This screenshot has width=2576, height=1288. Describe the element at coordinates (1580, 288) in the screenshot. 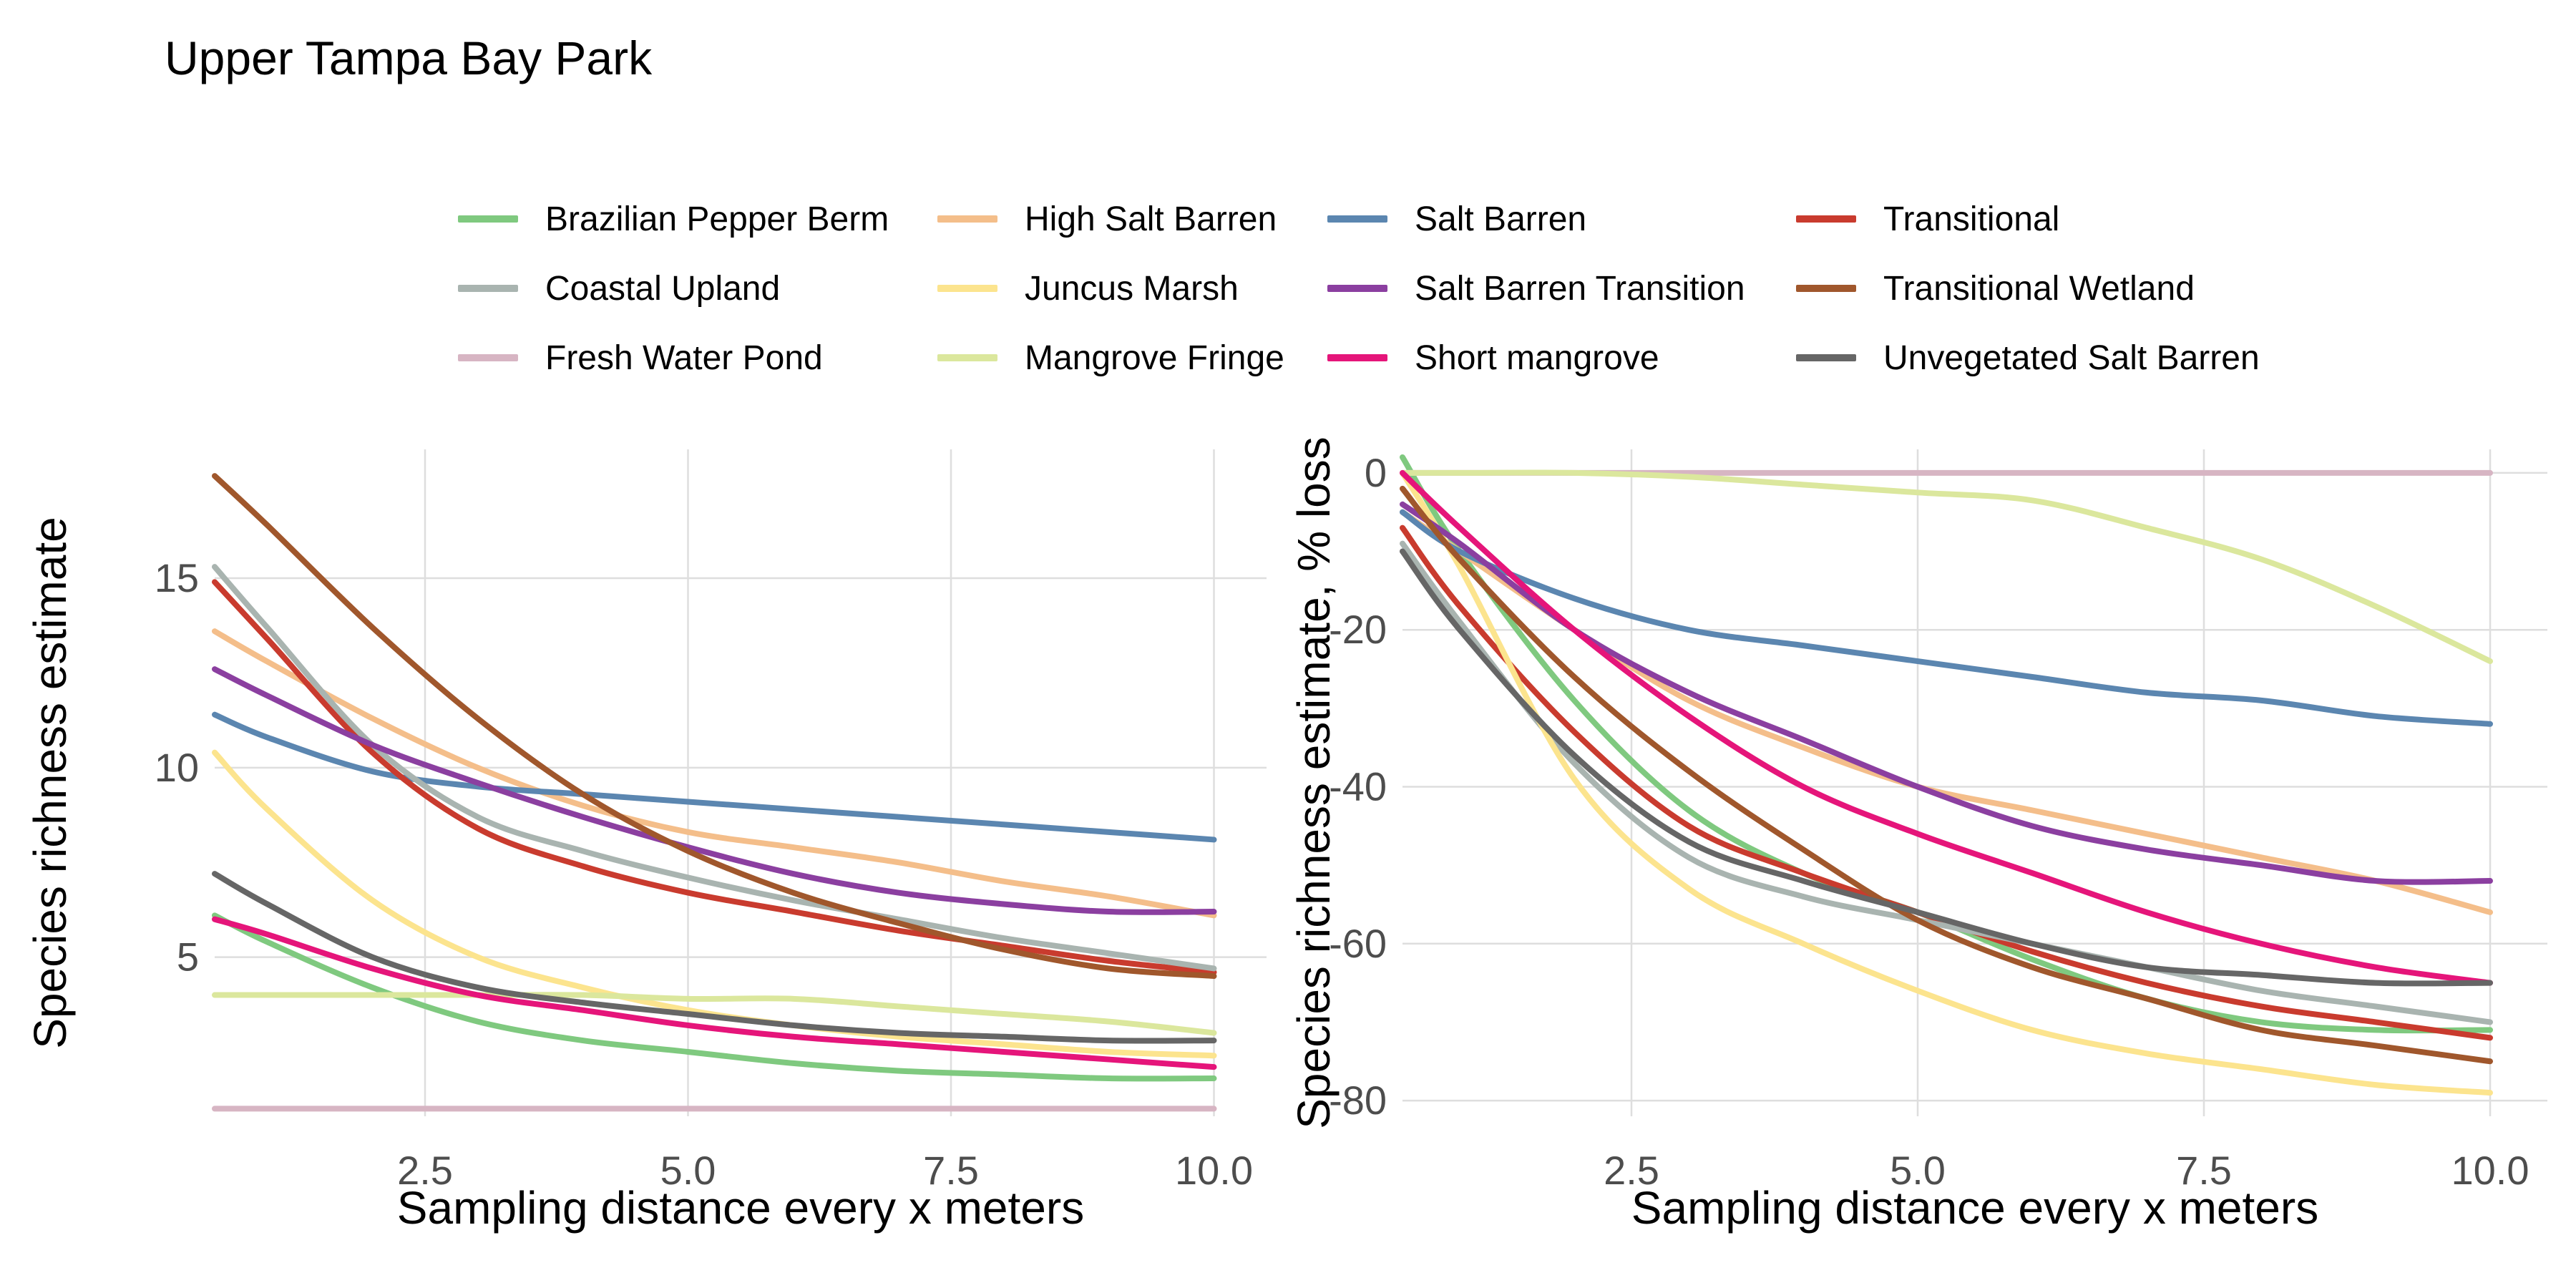

I see `legend-label: Salt Barren Transition` at that location.